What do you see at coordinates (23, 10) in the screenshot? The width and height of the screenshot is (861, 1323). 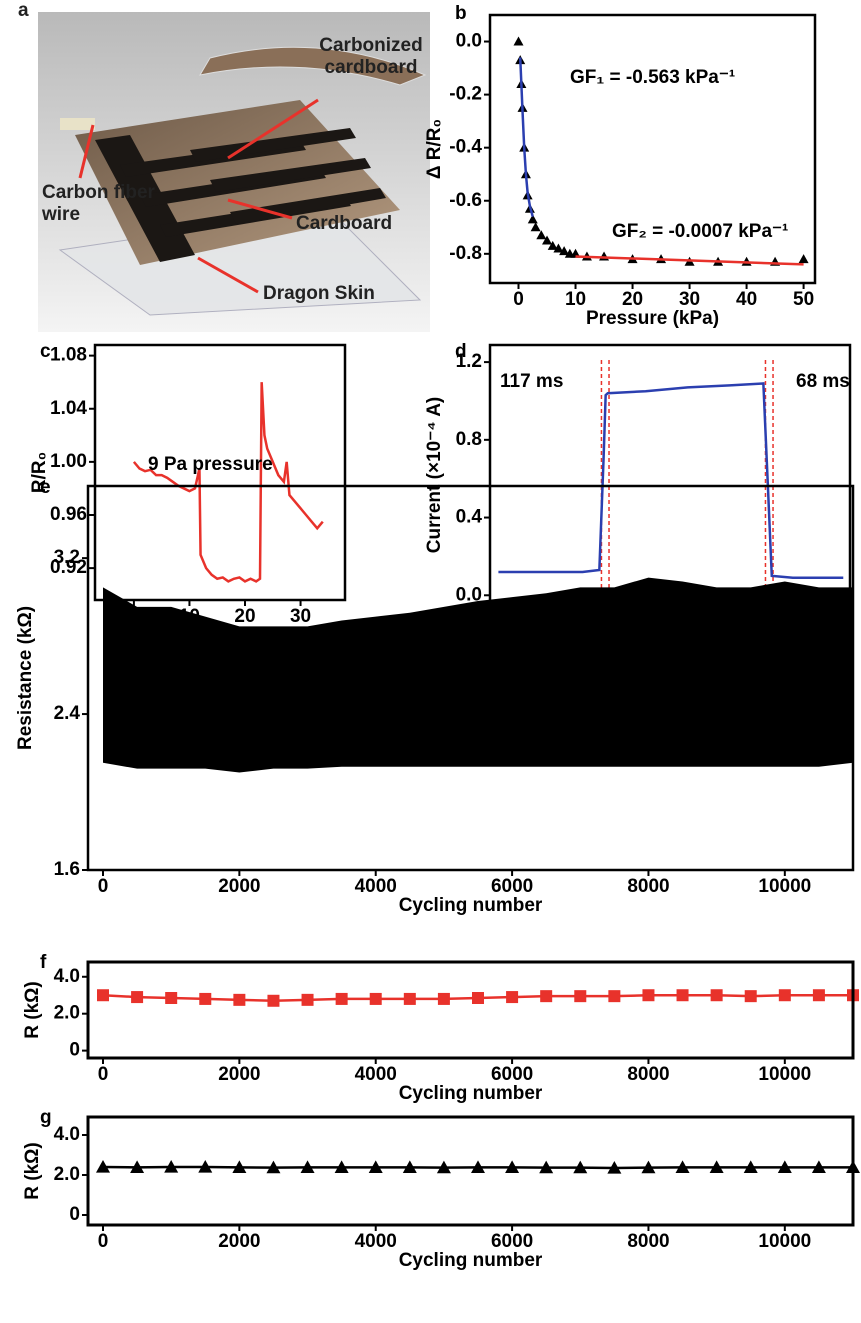 I see `panel-label: a` at bounding box center [23, 10].